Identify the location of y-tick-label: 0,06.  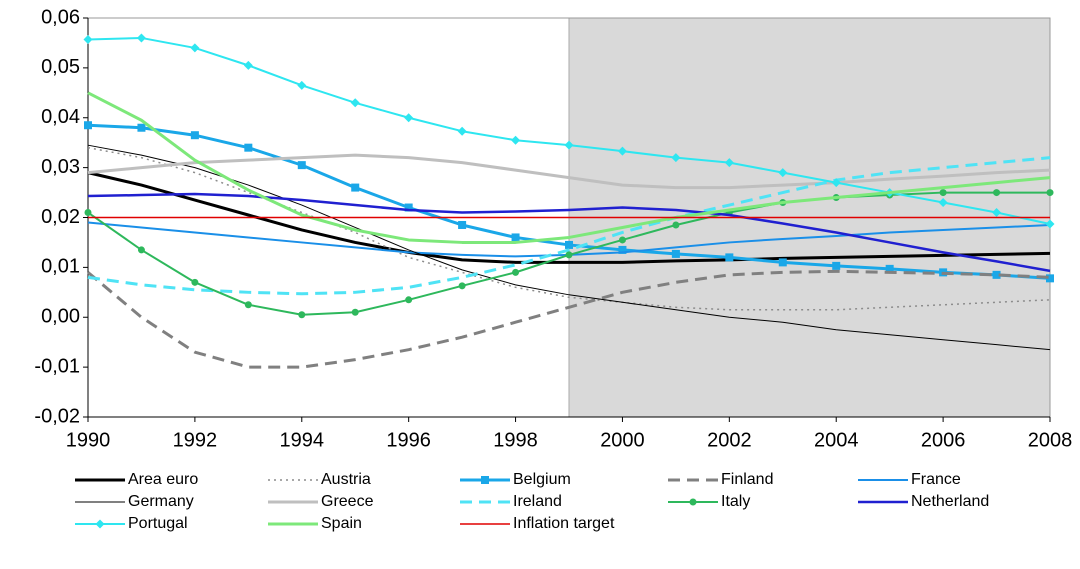
(60, 17).